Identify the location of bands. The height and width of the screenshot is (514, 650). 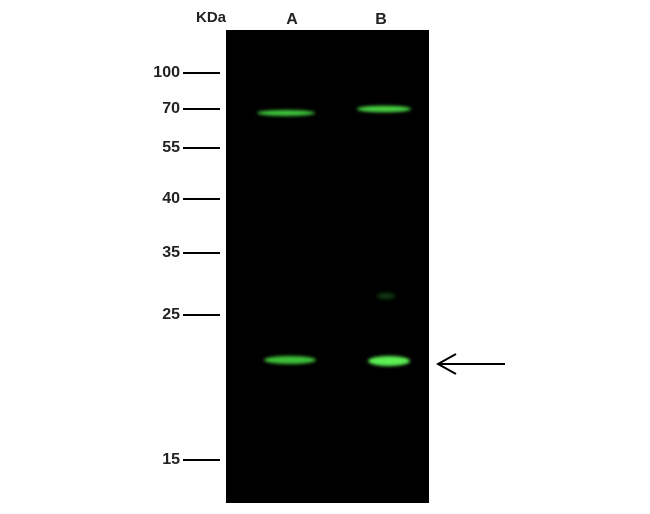
(334, 235).